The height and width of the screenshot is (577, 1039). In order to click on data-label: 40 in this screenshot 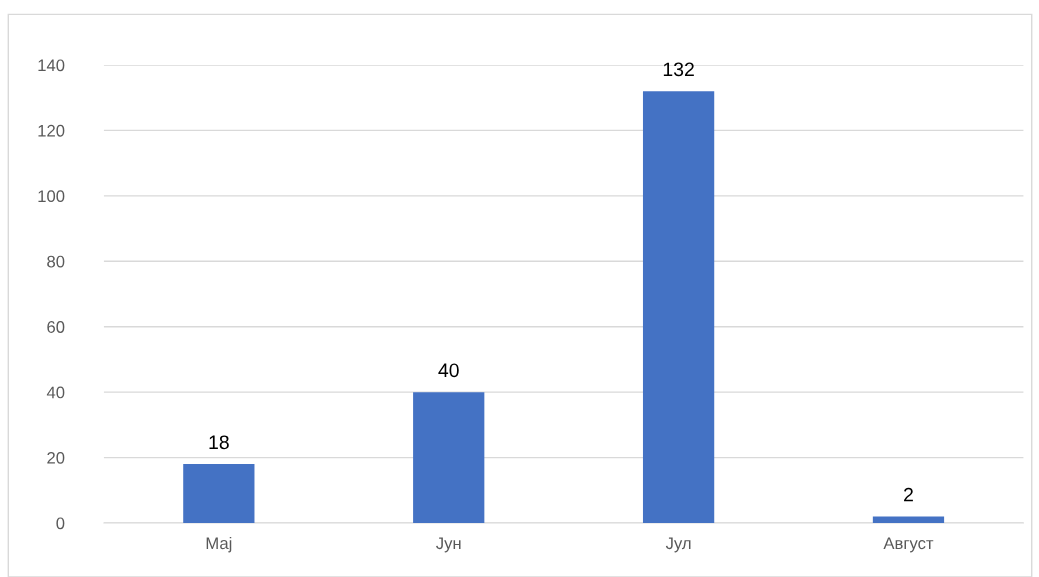, I will do `click(448, 370)`.